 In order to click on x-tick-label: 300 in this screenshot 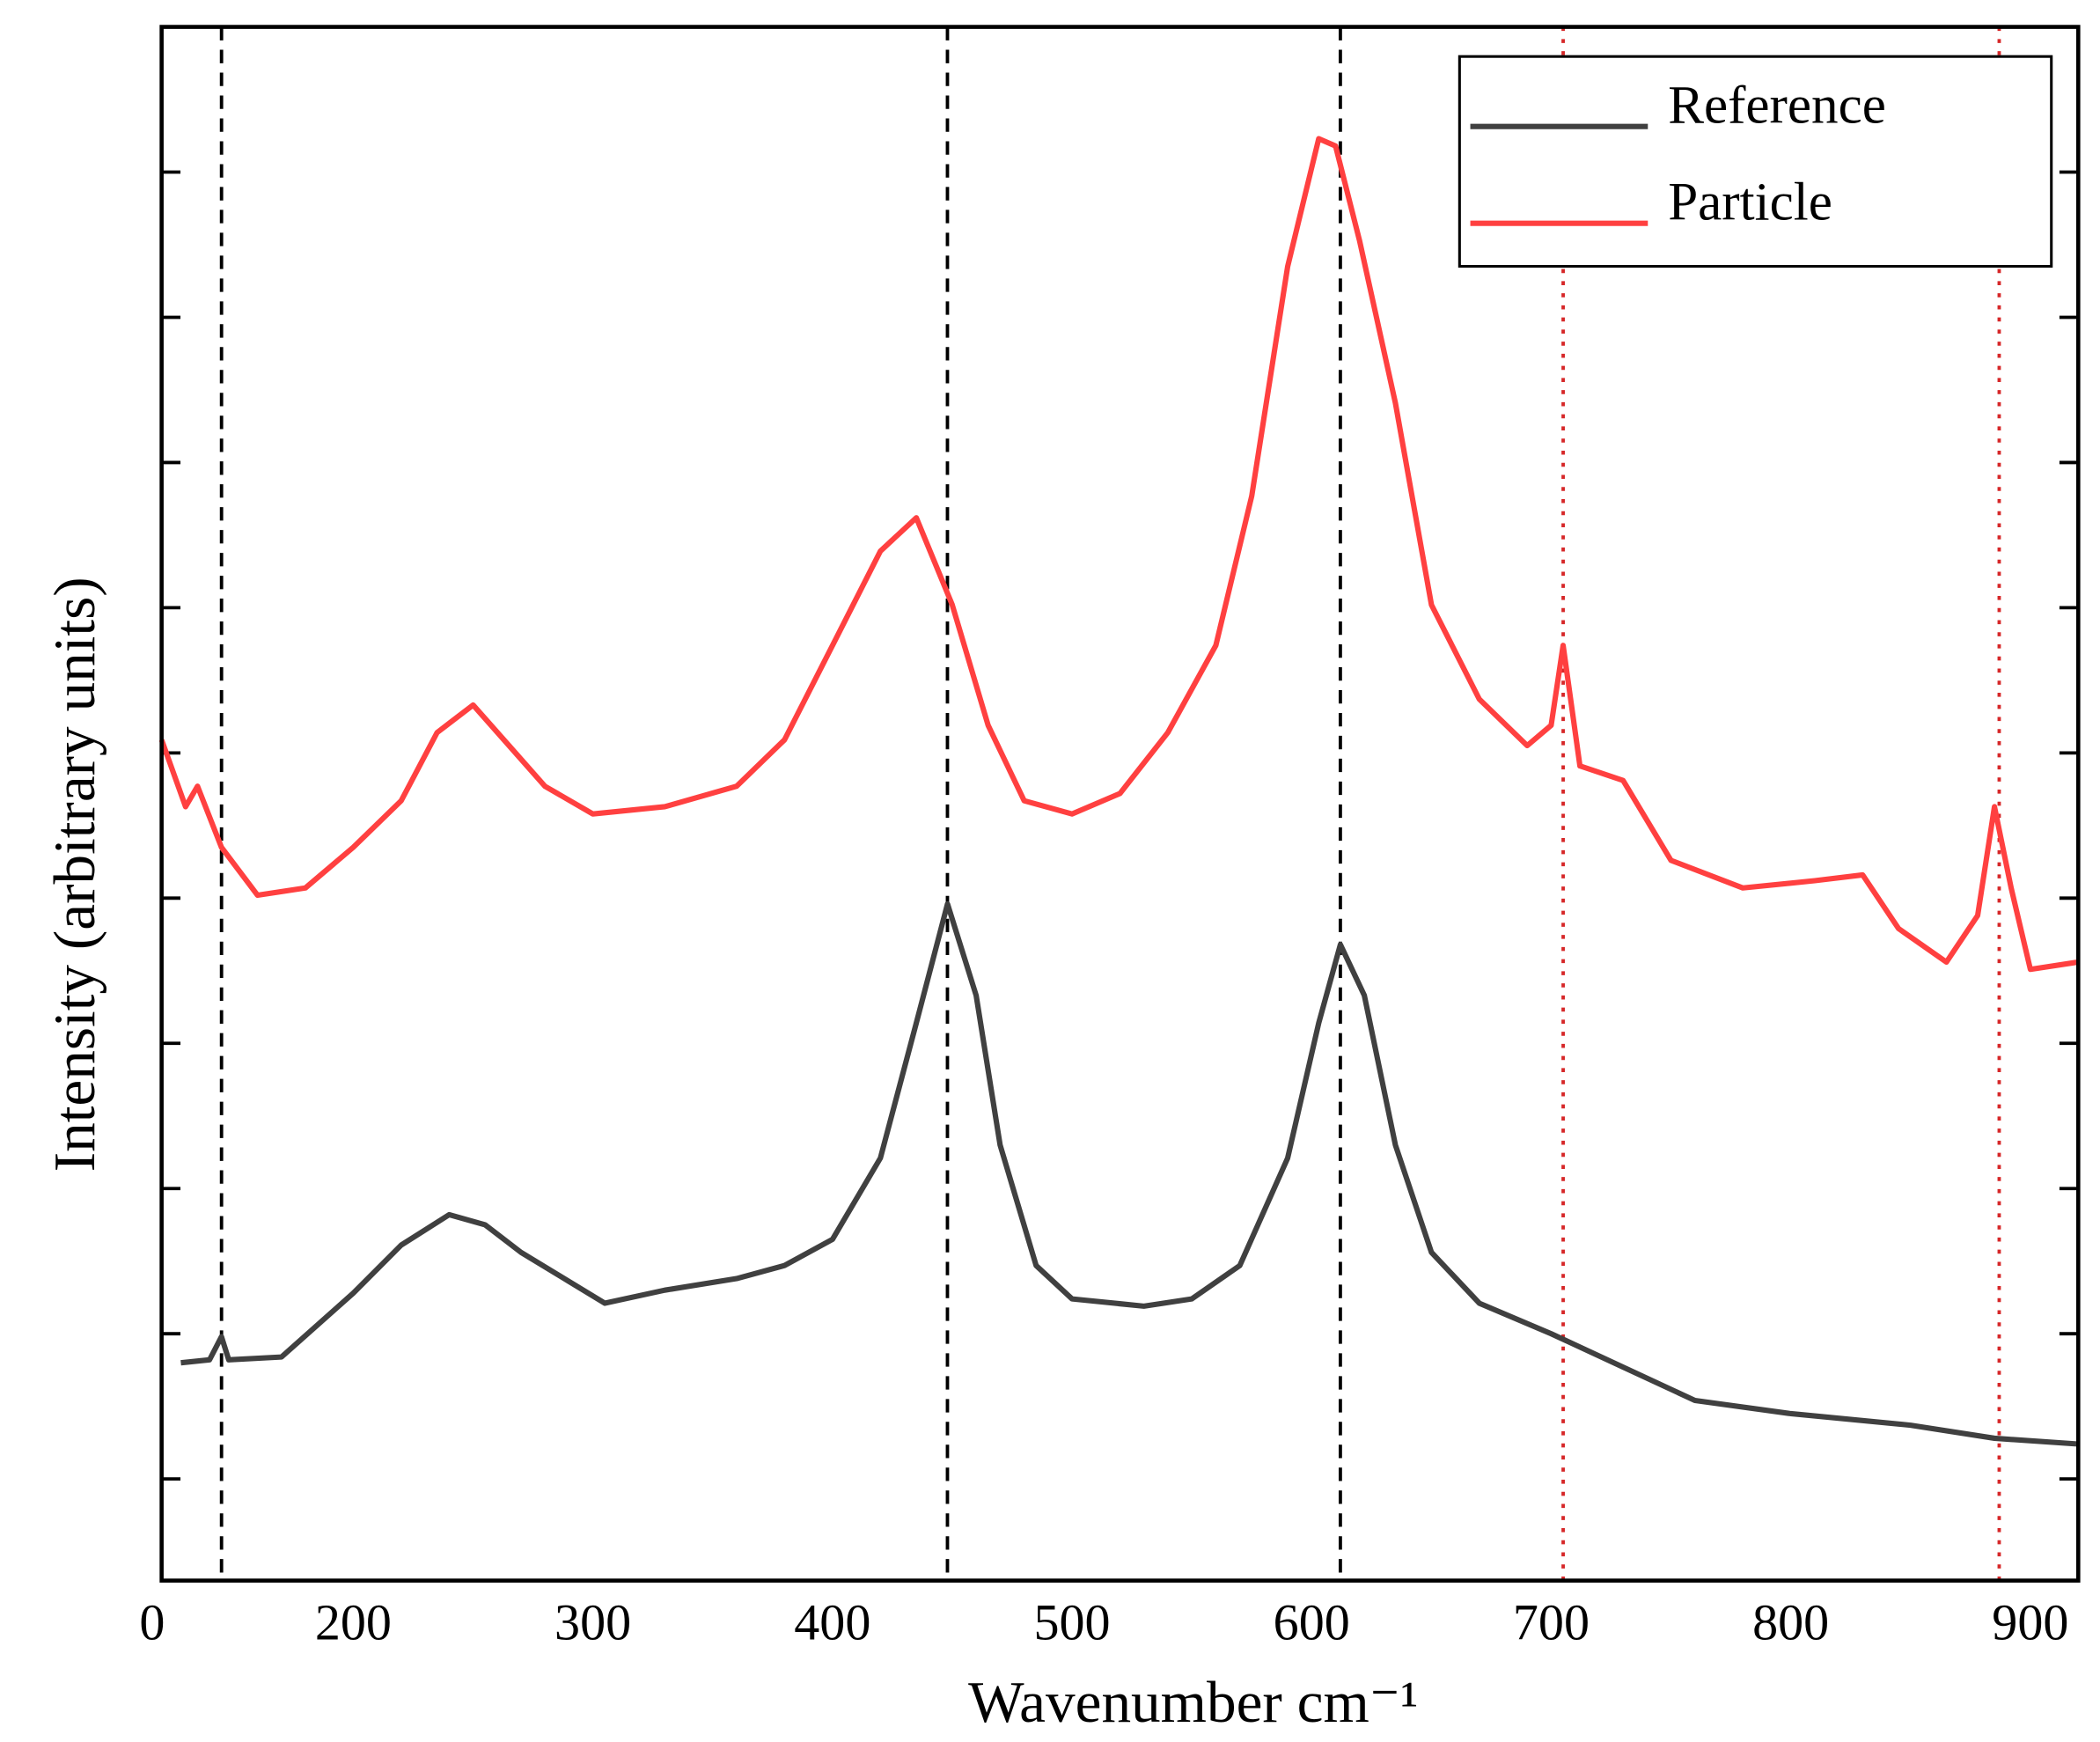, I will do `click(592, 1622)`.